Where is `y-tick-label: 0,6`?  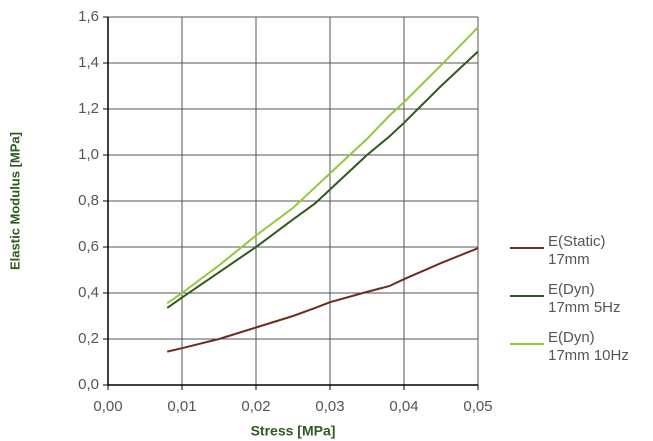
y-tick-label: 0,6 is located at coordinates (88, 246).